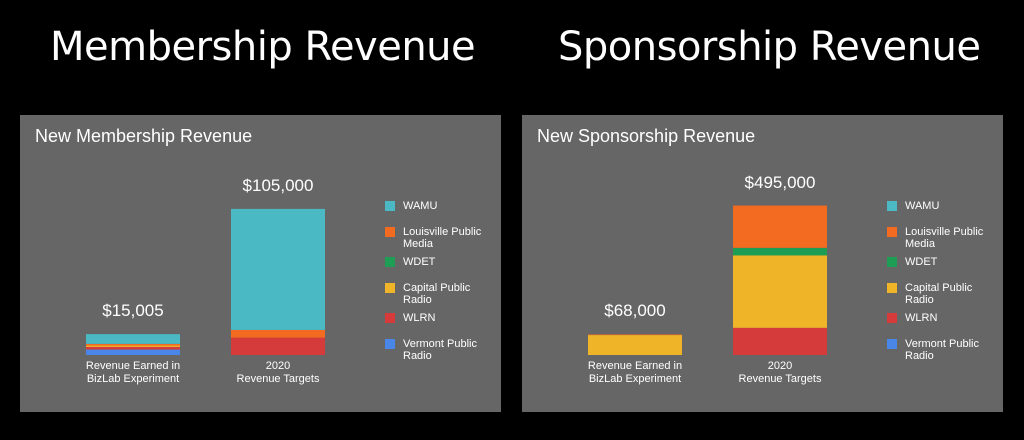  I want to click on membership-legend-label: WLRN, so click(419, 318).